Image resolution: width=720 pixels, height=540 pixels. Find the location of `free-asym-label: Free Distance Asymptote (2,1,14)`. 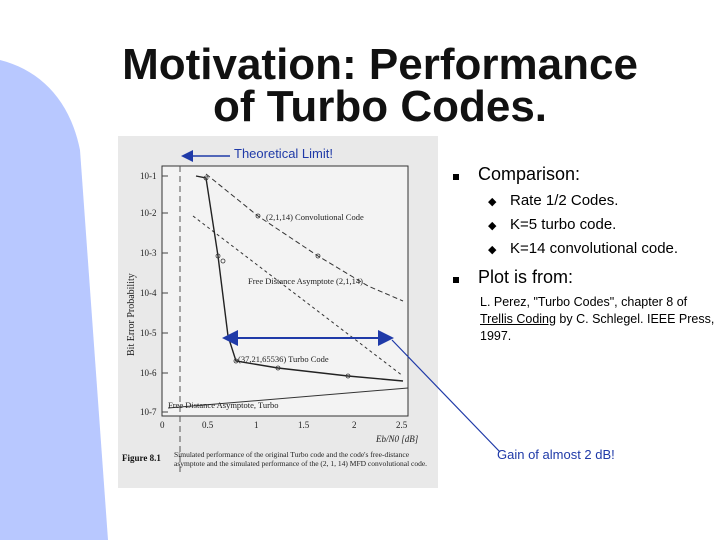

free-asym-label: Free Distance Asymptote (2,1,14) is located at coordinates (305, 281).